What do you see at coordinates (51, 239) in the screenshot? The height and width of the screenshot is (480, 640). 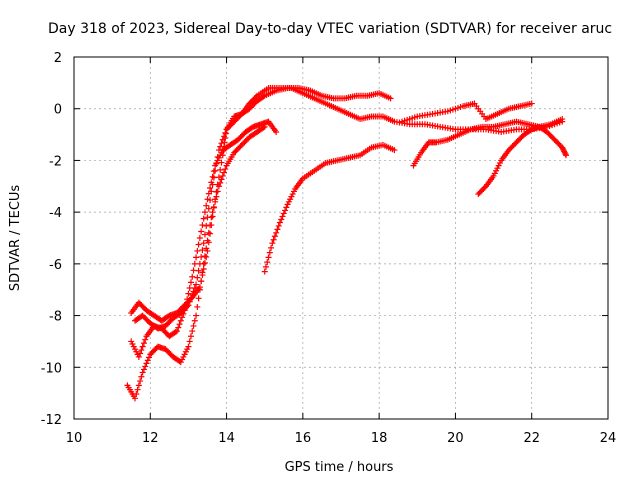 I see `y-tick-labels: 2 0 -2 -4 -6 -8 -10 -12` at bounding box center [51, 239].